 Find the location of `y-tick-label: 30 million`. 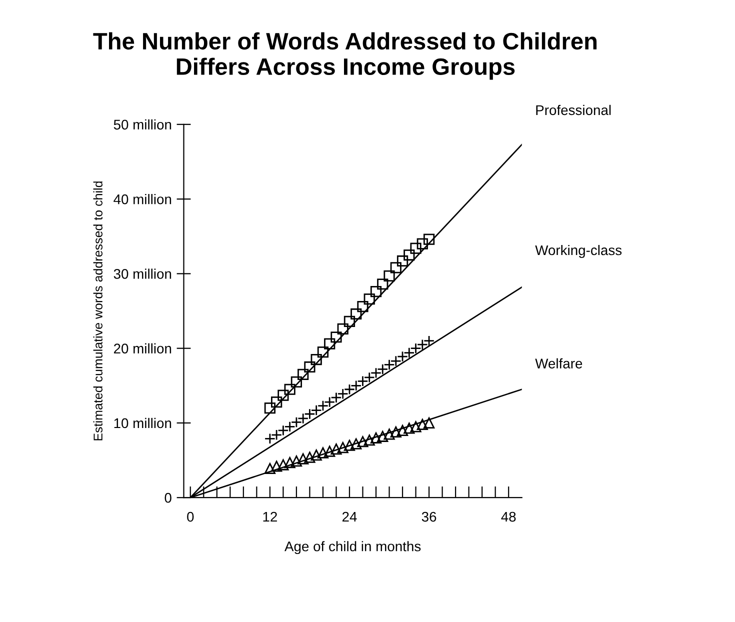

y-tick-label: 30 million is located at coordinates (143, 273).